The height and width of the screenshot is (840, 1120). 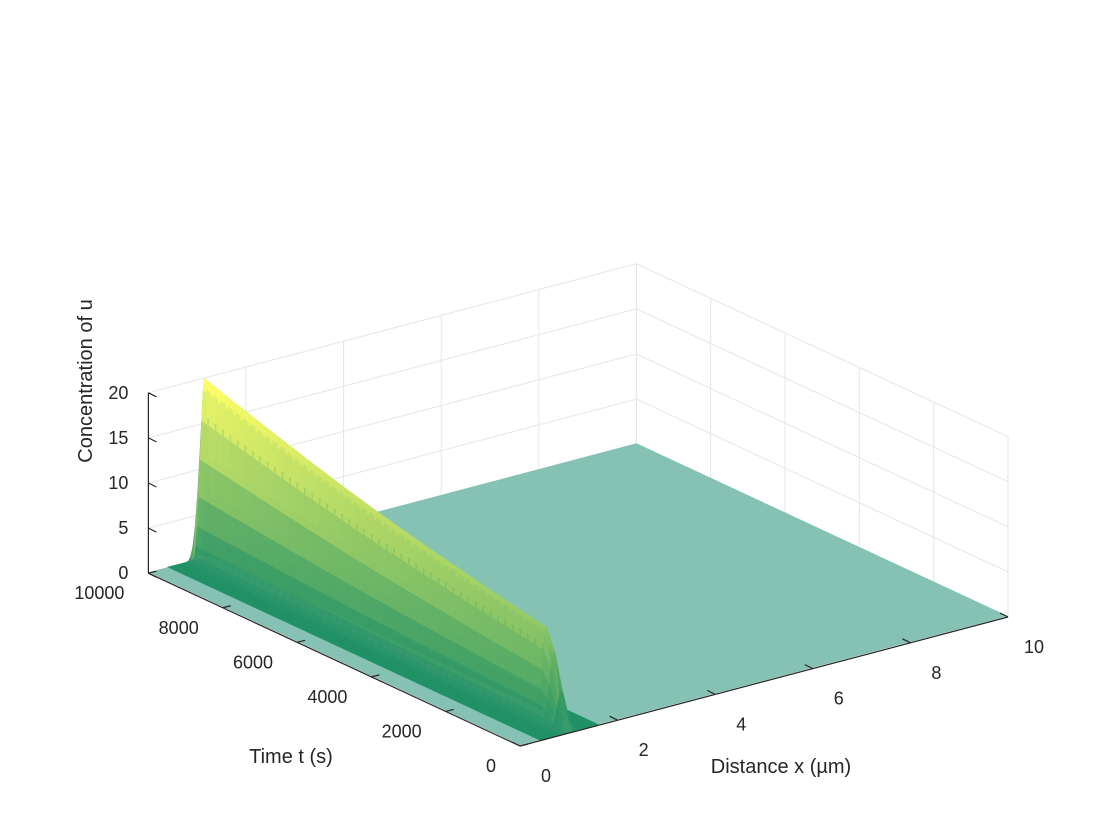 I want to click on x-axis-line, so click(x=764, y=681).